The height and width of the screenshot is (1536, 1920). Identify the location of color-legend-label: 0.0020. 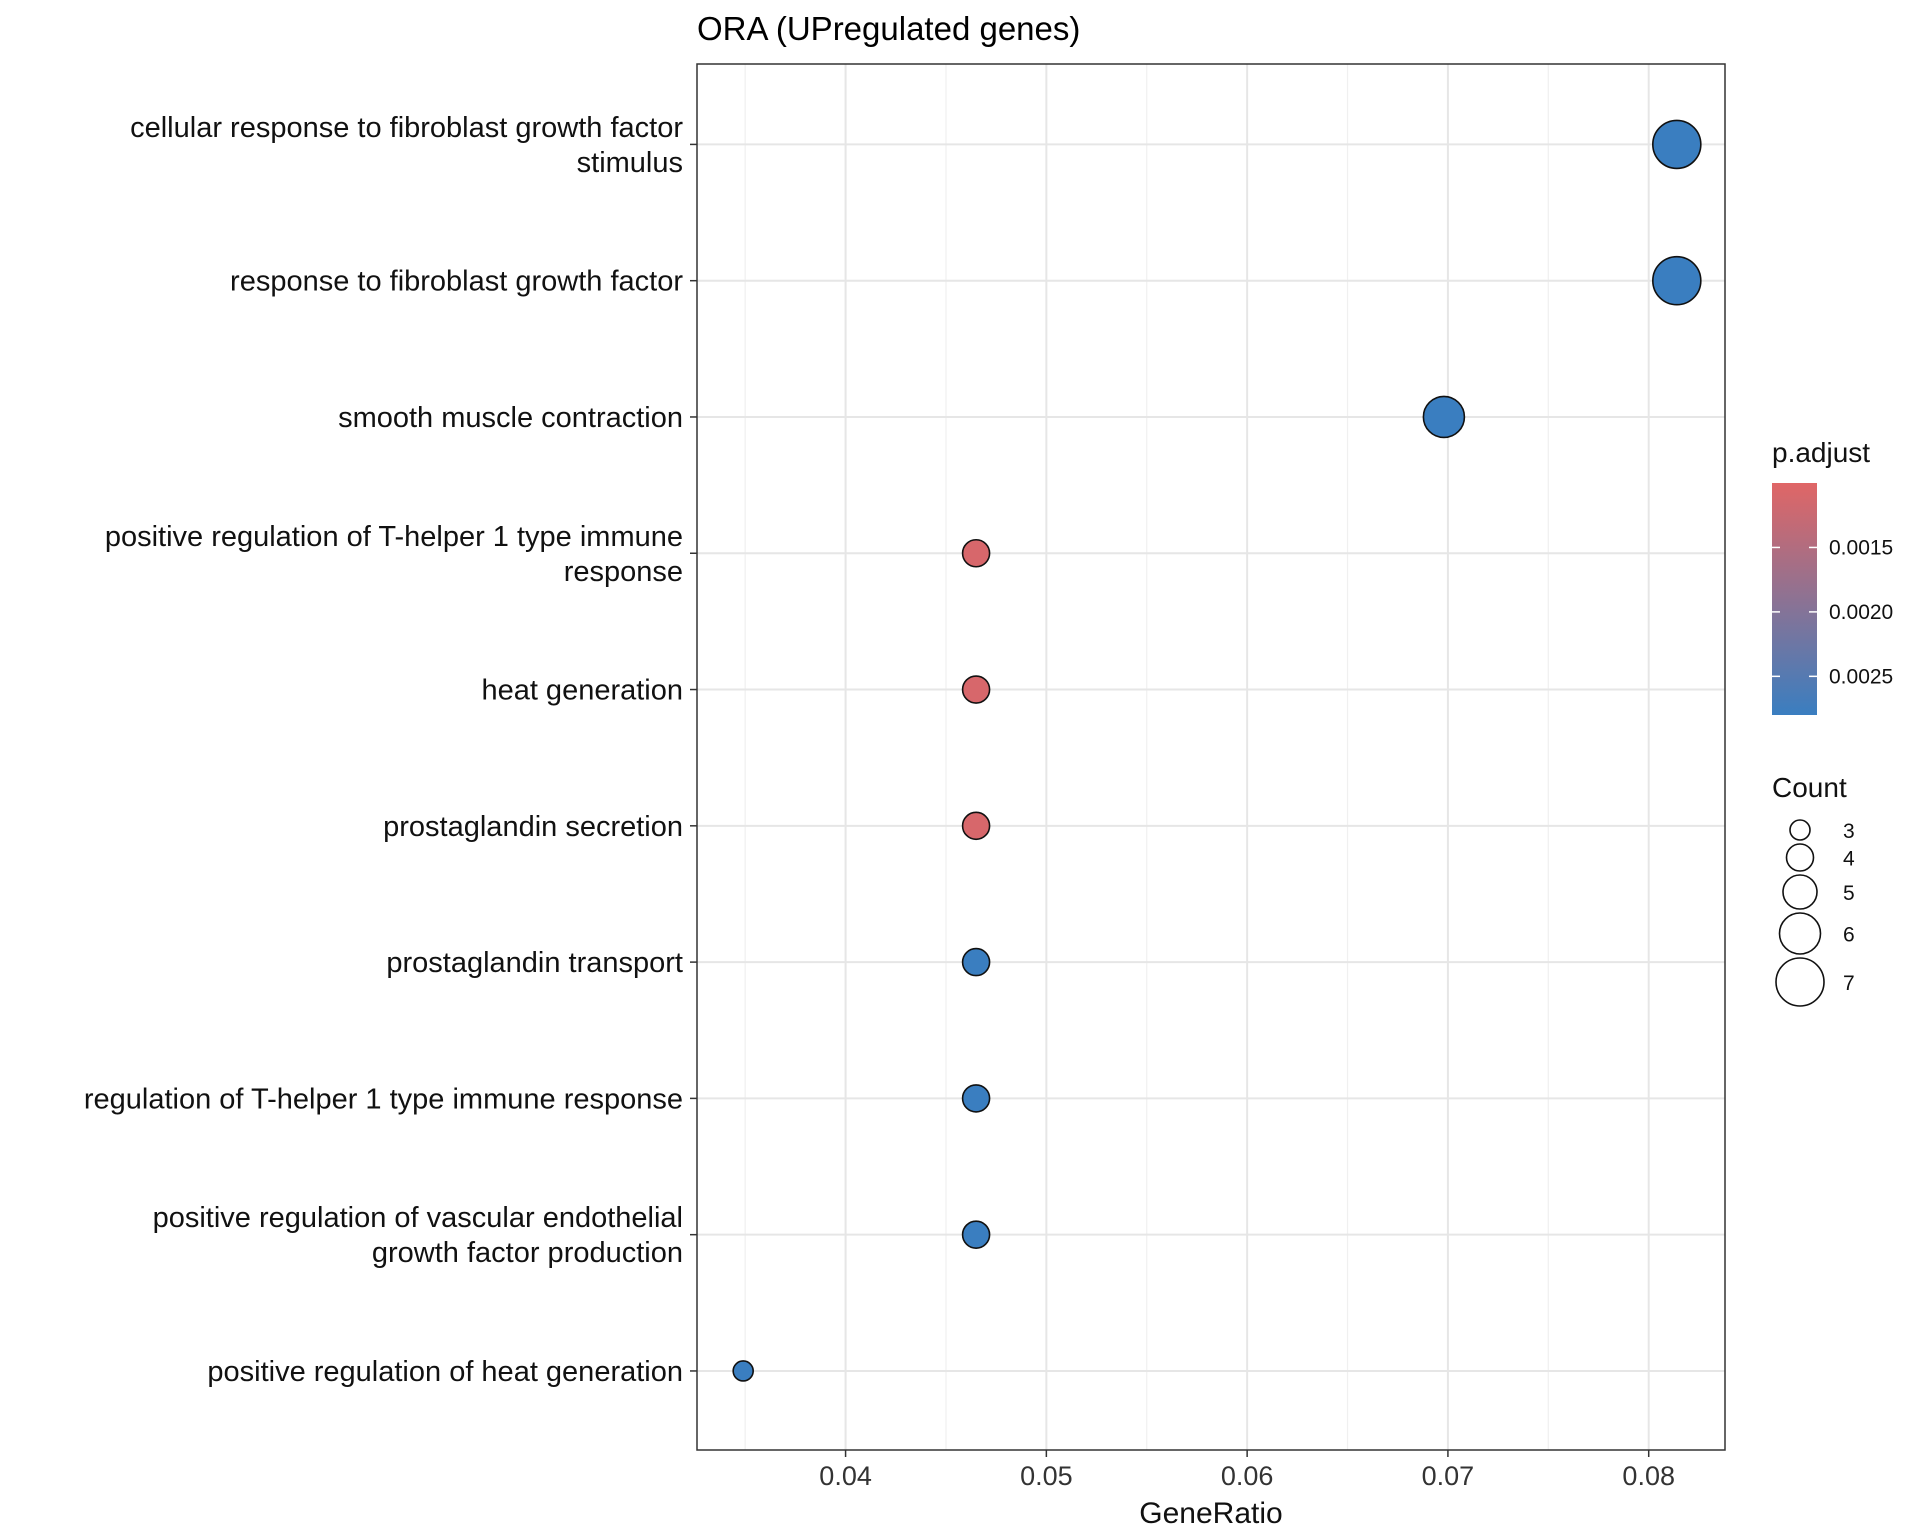
(1861, 612).